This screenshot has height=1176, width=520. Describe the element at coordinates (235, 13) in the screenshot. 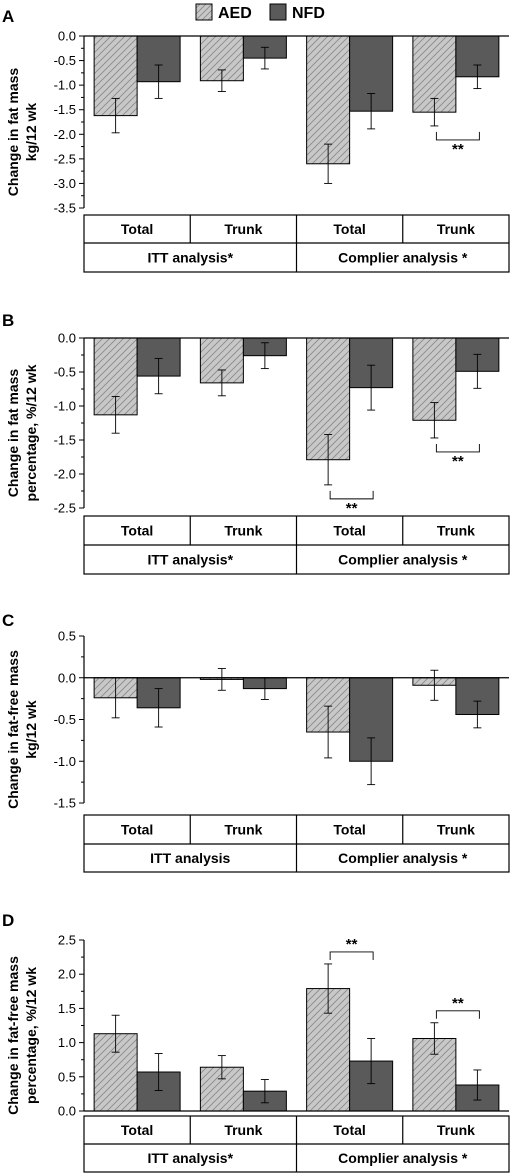

I see `legend-label-aed: AED` at that location.